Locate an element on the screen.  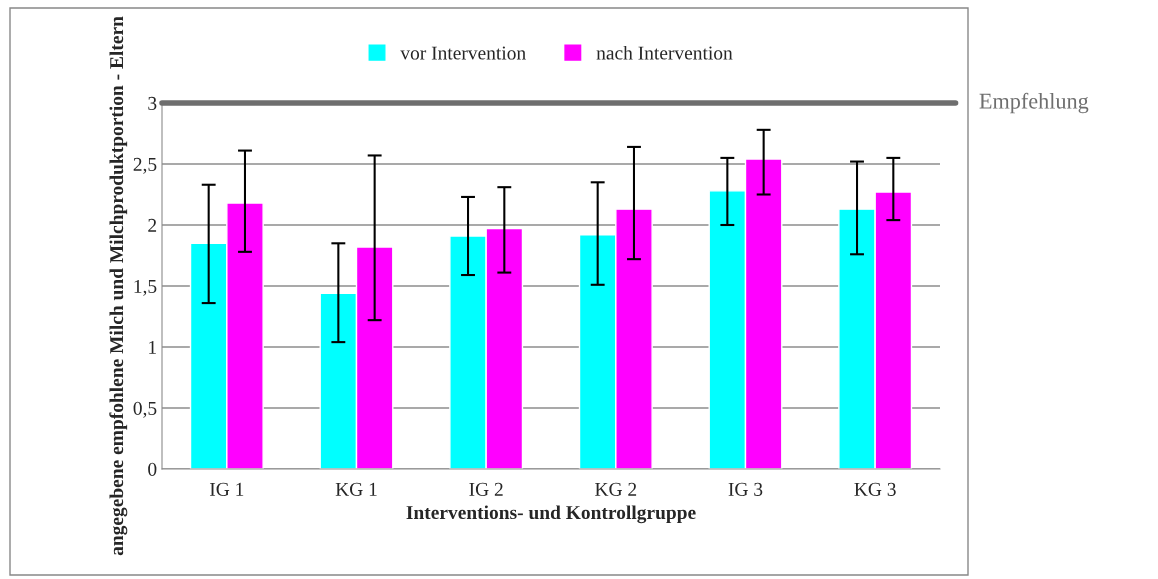
legend-label: nach Intervention is located at coordinates (664, 52).